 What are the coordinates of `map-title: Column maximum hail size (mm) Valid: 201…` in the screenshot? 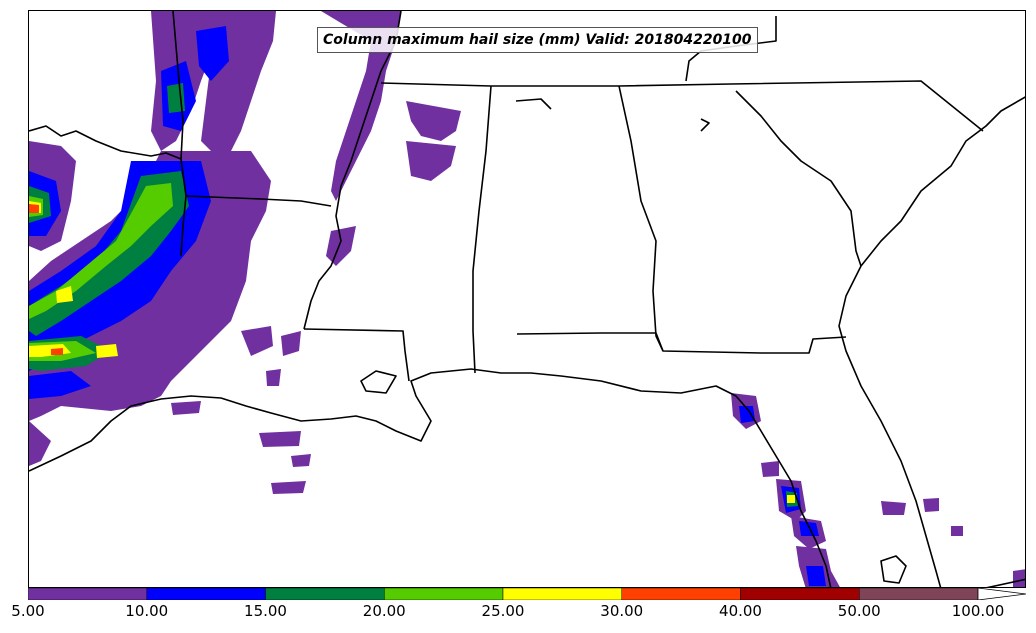 It's located at (537, 40).